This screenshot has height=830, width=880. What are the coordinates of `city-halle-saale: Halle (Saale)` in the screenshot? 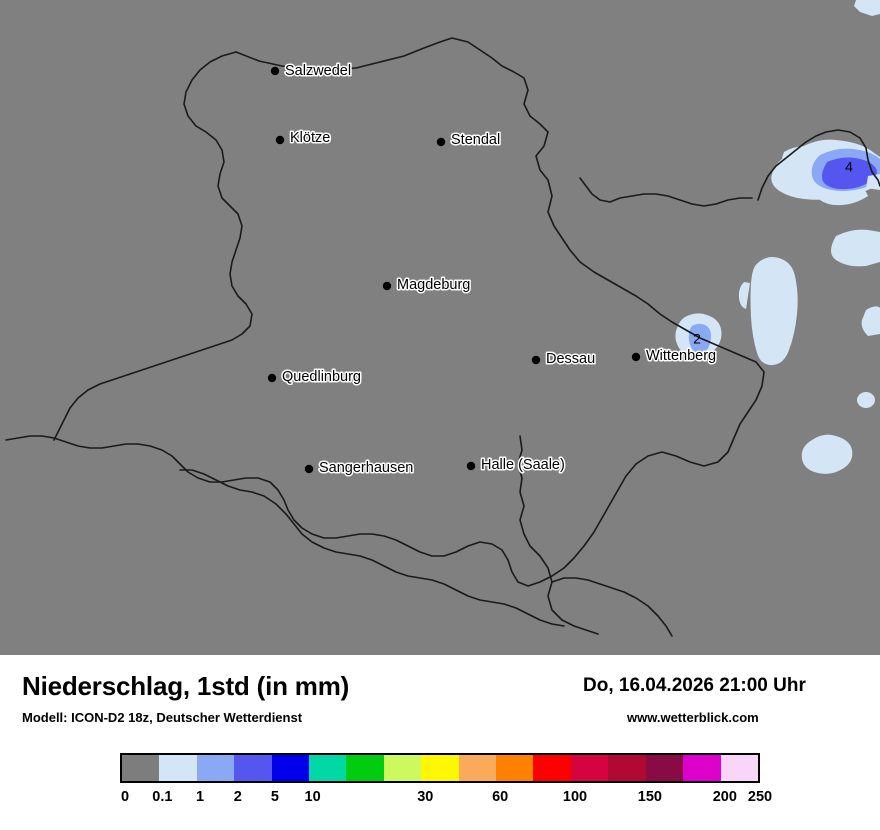 It's located at (516, 464).